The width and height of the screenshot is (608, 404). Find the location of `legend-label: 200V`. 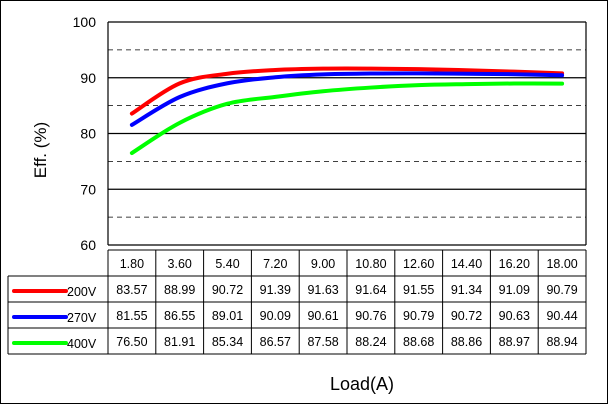

legend-label: 200V is located at coordinates (82, 292).